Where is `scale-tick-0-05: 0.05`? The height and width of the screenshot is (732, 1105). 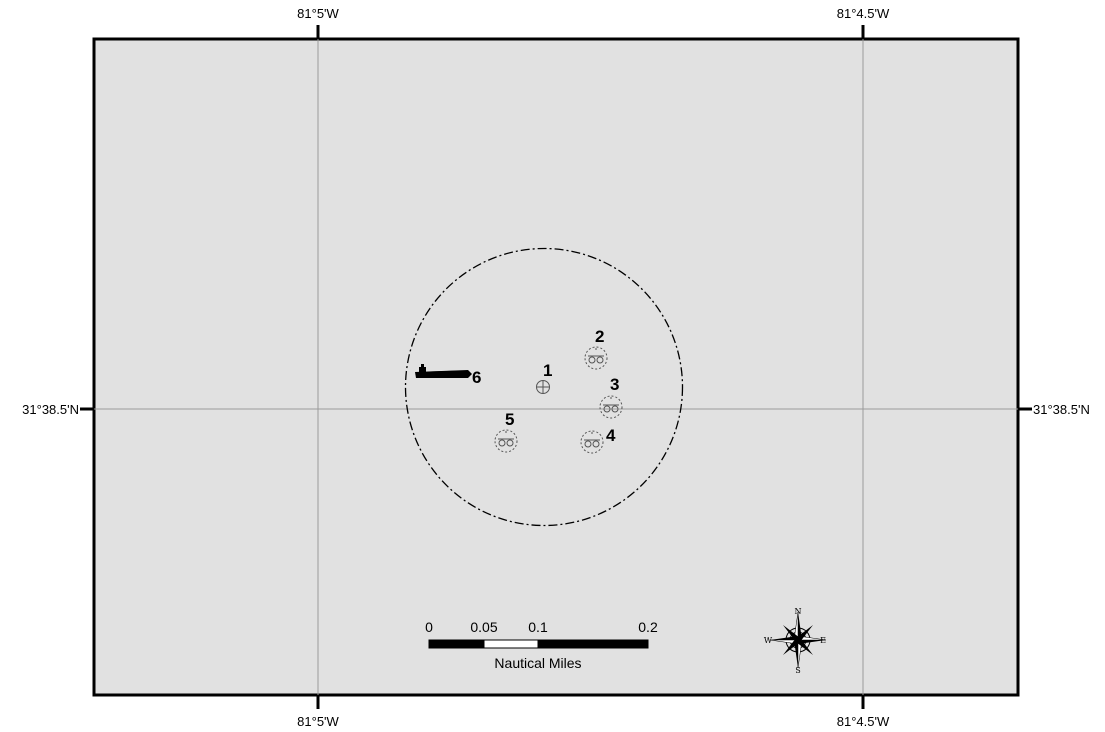 scale-tick-0-05: 0.05 is located at coordinates (483, 627).